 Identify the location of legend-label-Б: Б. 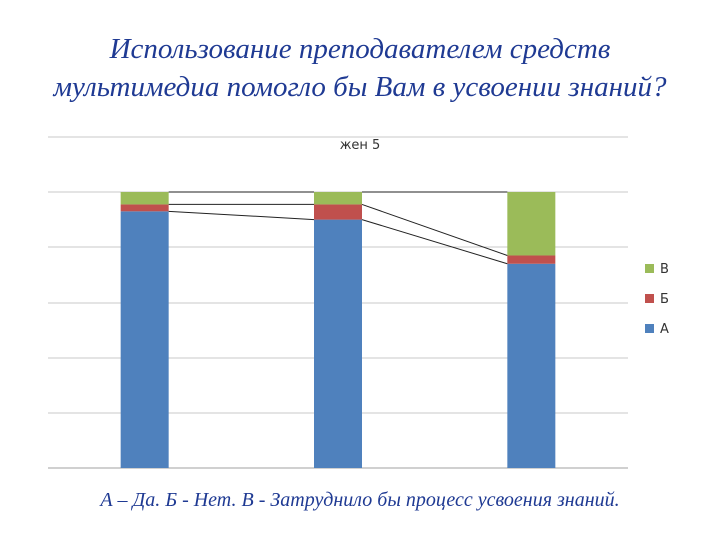
(664, 299).